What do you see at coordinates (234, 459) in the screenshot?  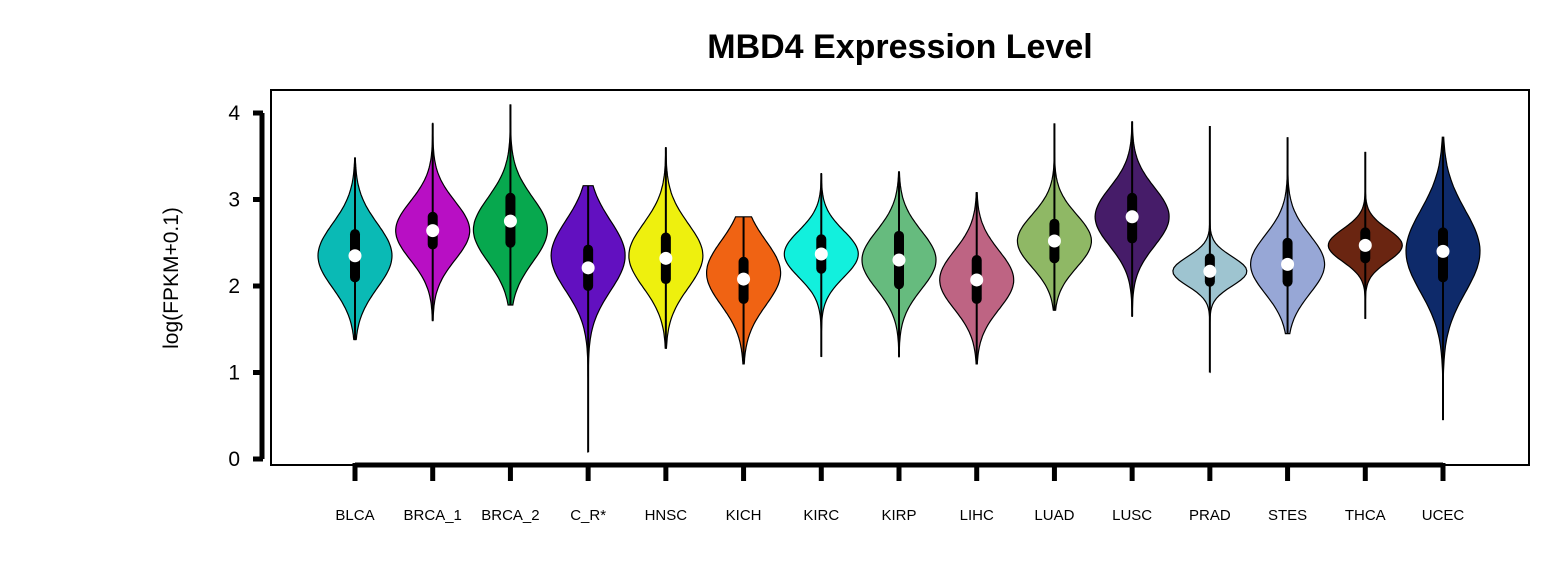 I see `y-tick-label: 0` at bounding box center [234, 459].